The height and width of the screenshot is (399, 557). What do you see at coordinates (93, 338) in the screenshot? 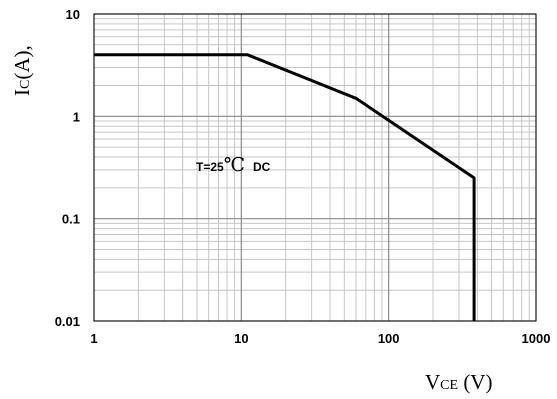
I see `x-tick-label: 1` at bounding box center [93, 338].